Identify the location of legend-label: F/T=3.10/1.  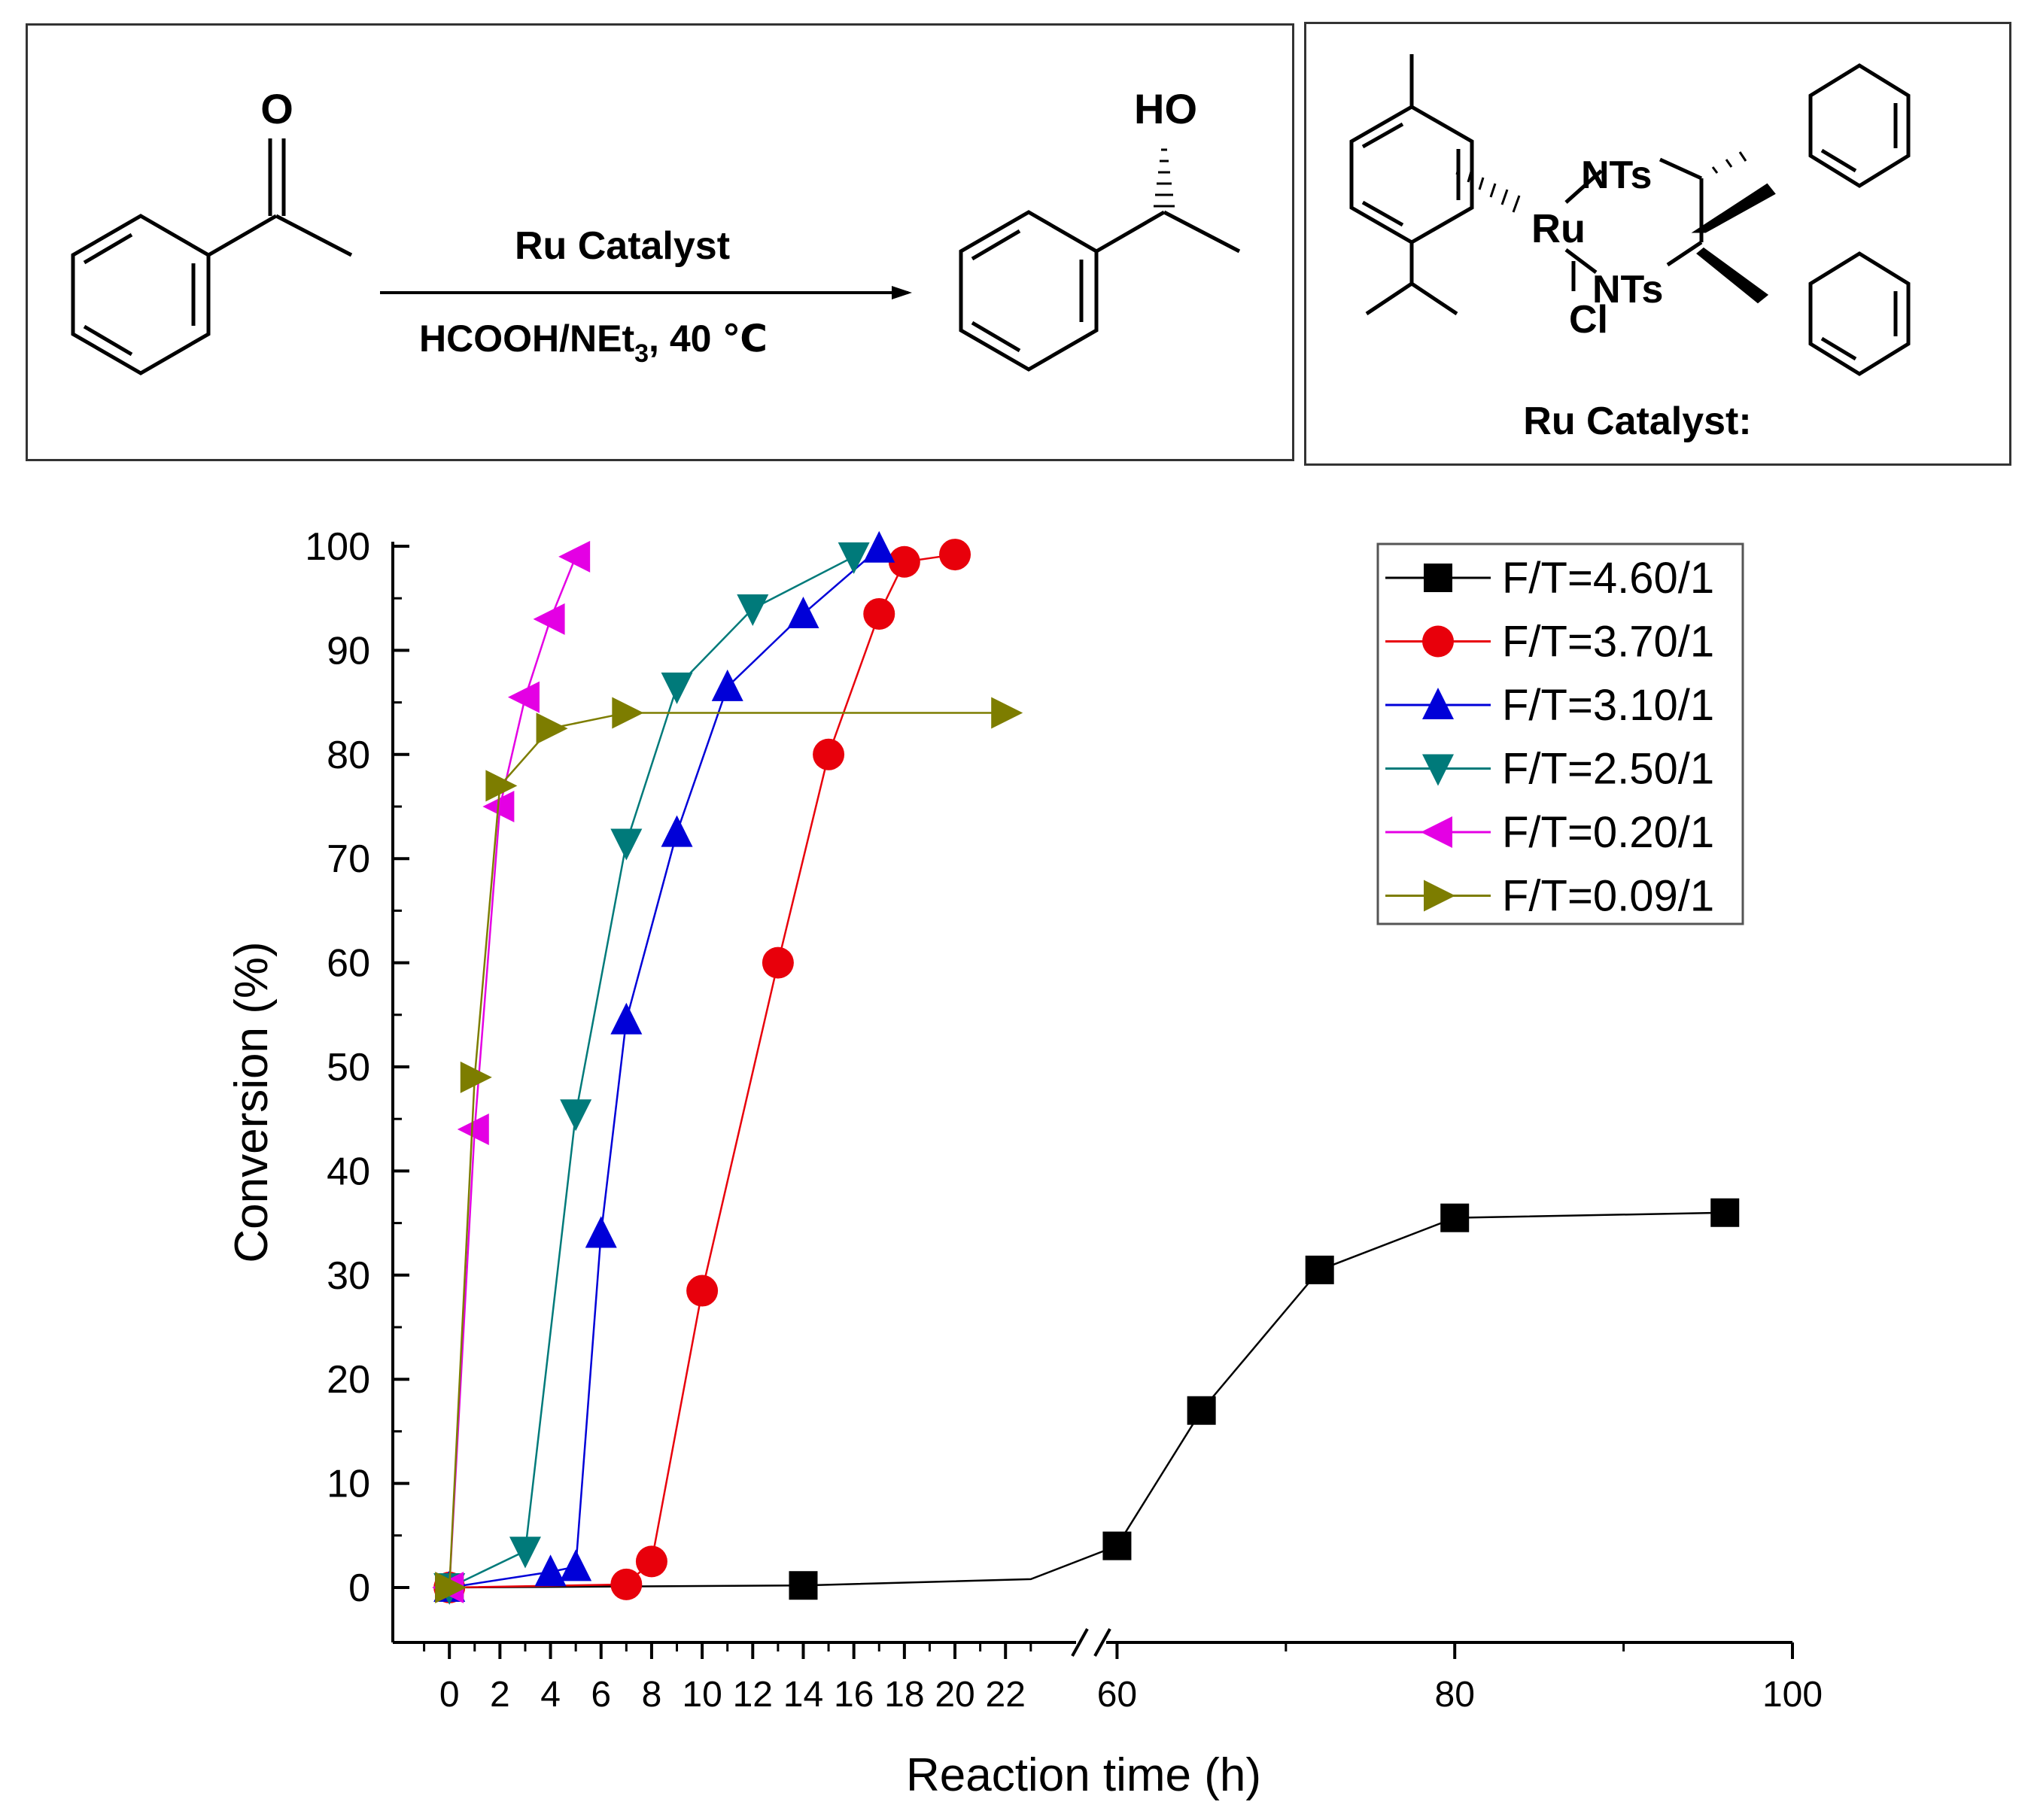
(1608, 705).